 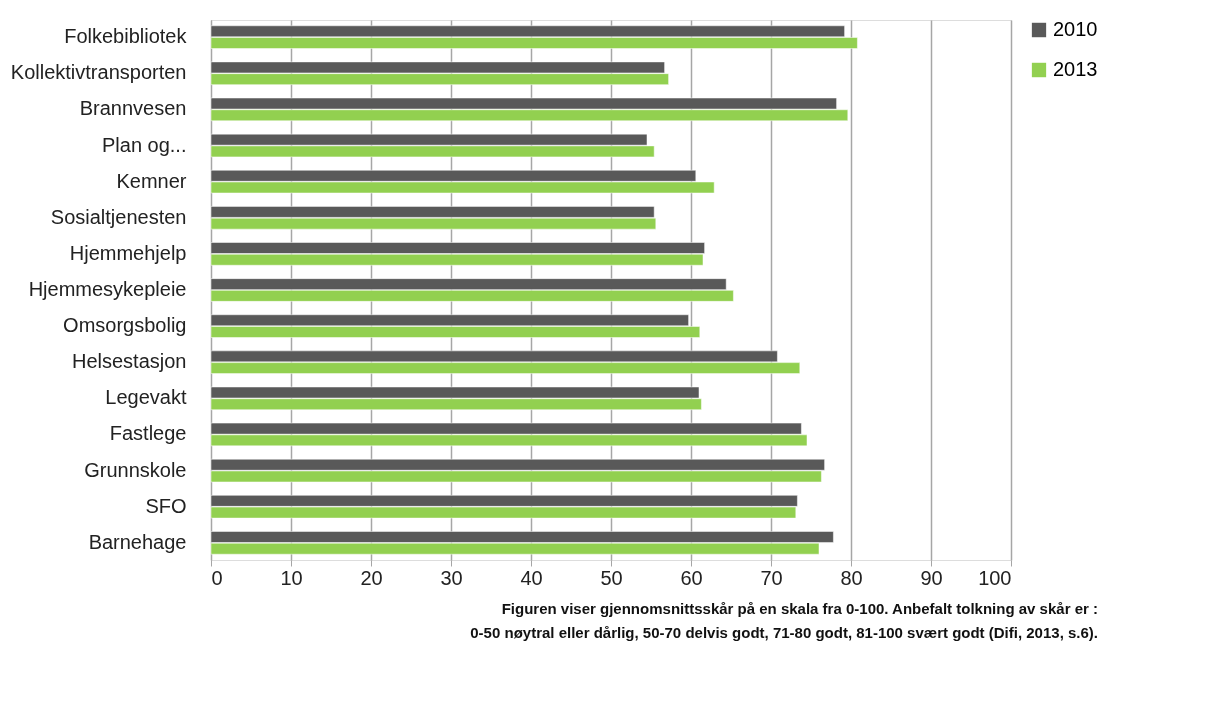 What do you see at coordinates (133, 108) in the screenshot?
I see `y-tick-label: Brannvesen` at bounding box center [133, 108].